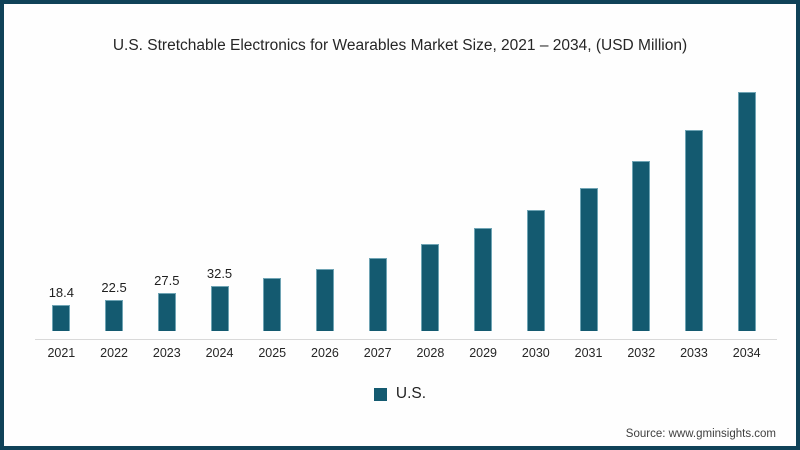 The height and width of the screenshot is (450, 800). What do you see at coordinates (325, 353) in the screenshot?
I see `x-tick-2026: 2026` at bounding box center [325, 353].